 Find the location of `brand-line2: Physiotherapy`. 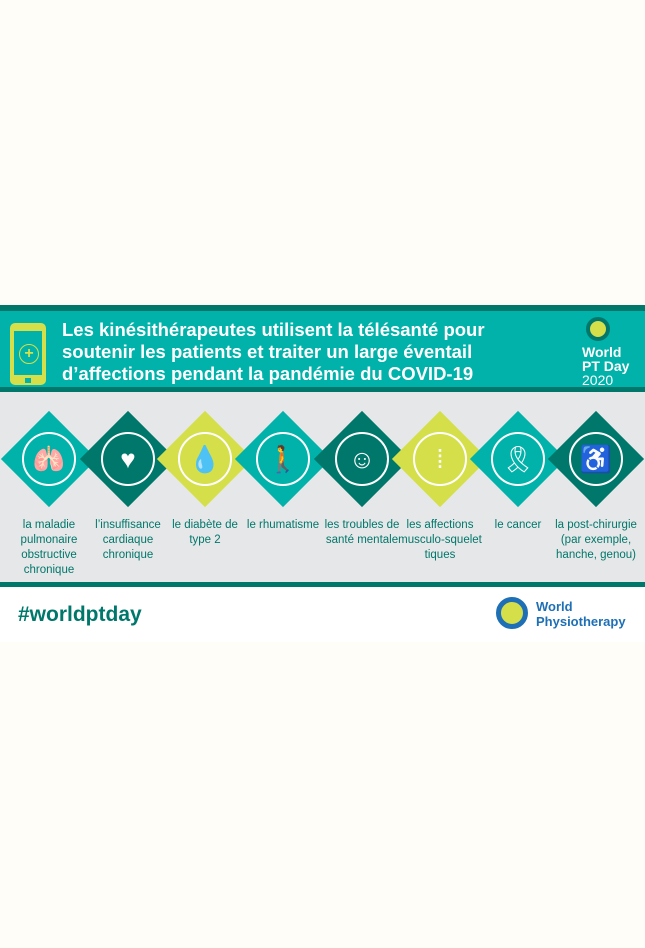

brand-line2: Physiotherapy is located at coordinates (581, 621).